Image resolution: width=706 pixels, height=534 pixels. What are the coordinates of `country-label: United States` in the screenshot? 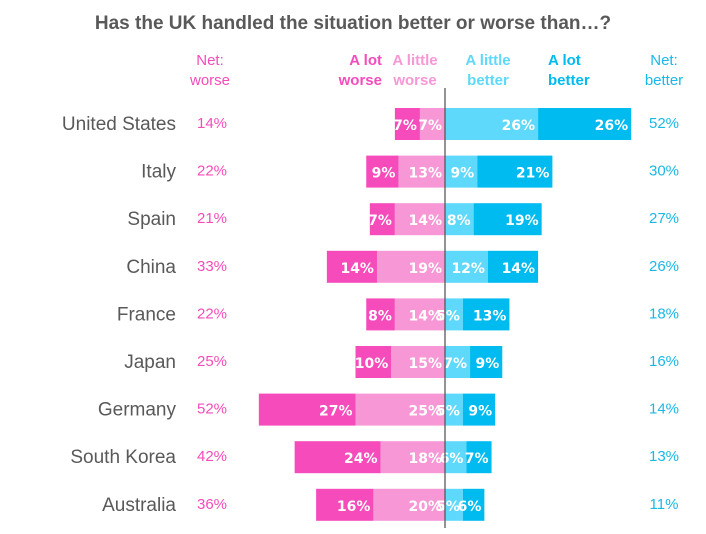 It's located at (119, 124).